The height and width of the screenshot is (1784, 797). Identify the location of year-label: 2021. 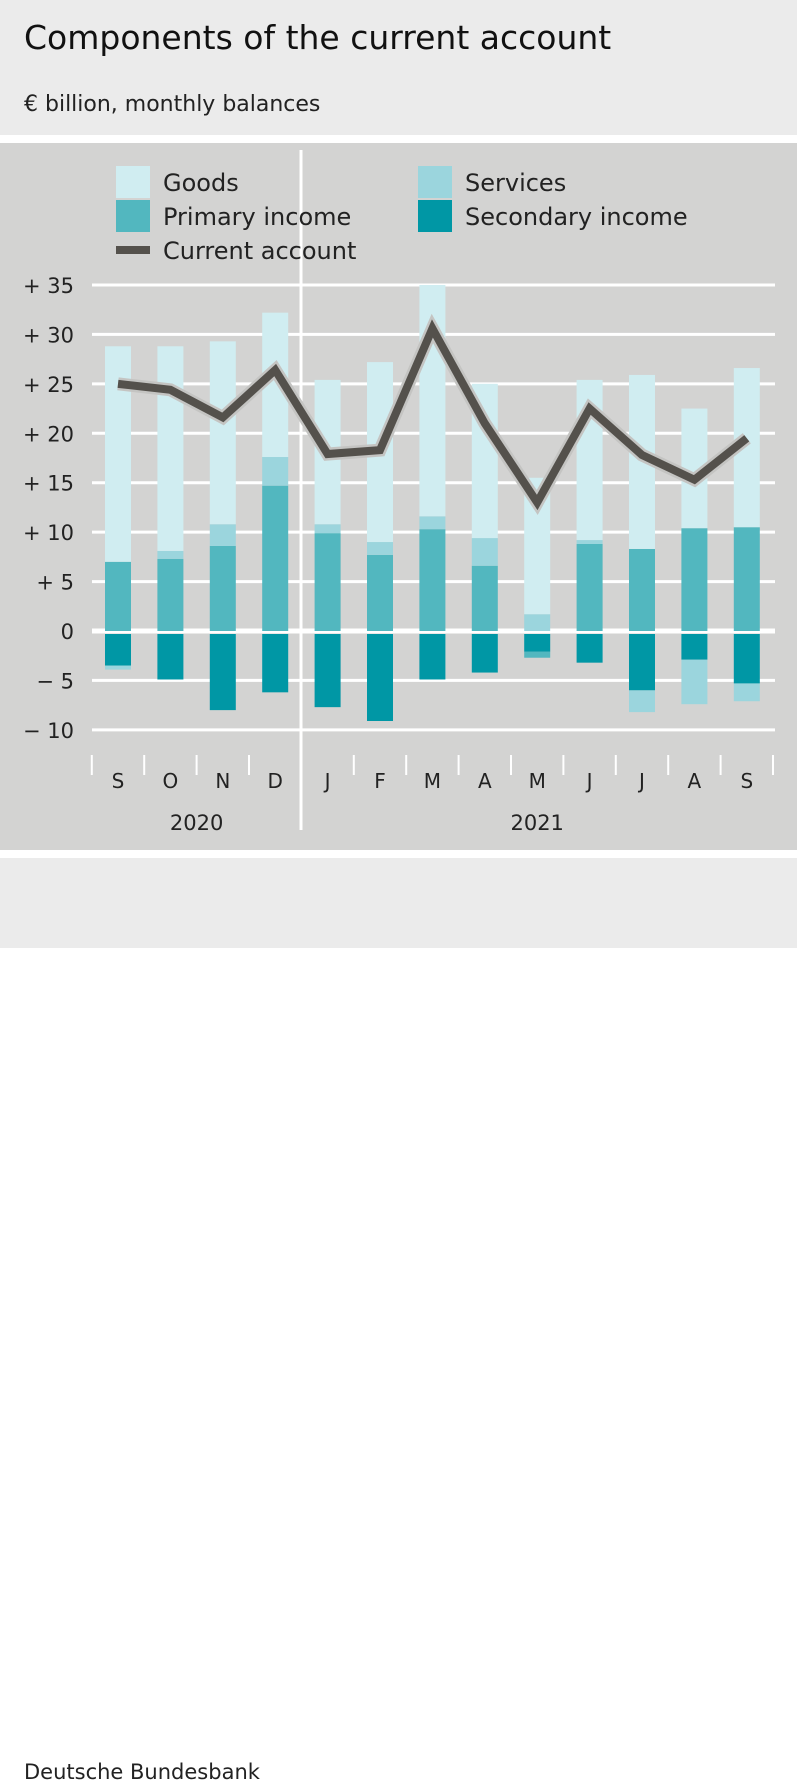
(536, 823).